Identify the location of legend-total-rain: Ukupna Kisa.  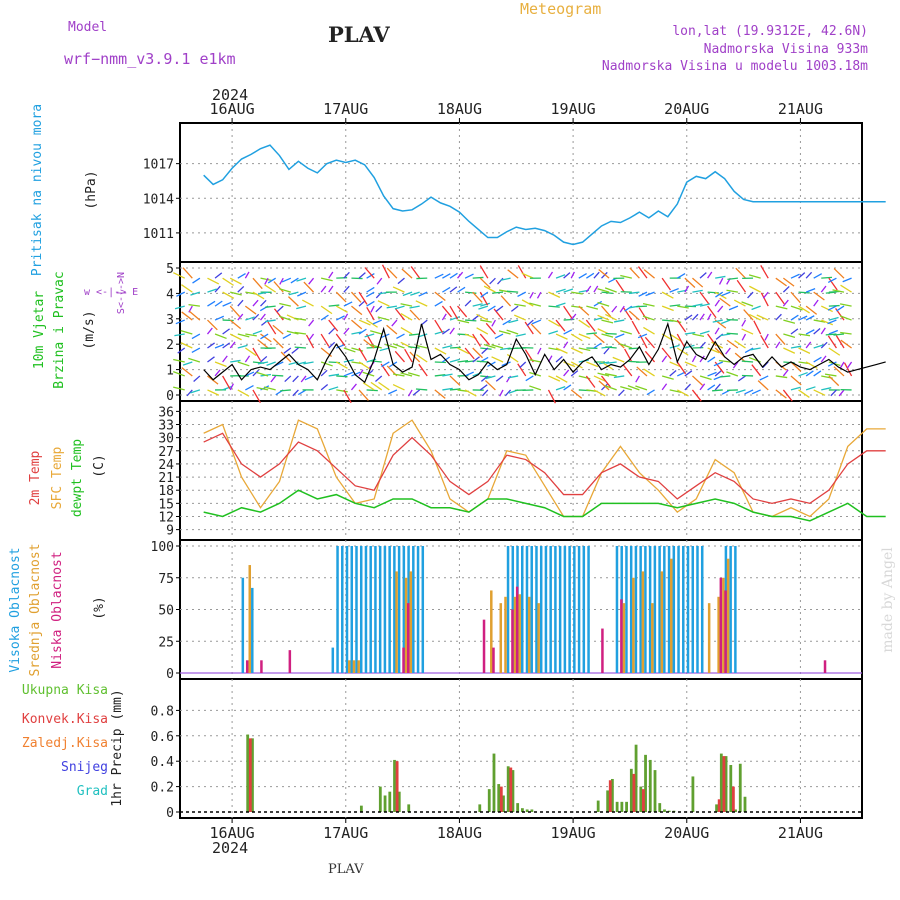
(64, 690).